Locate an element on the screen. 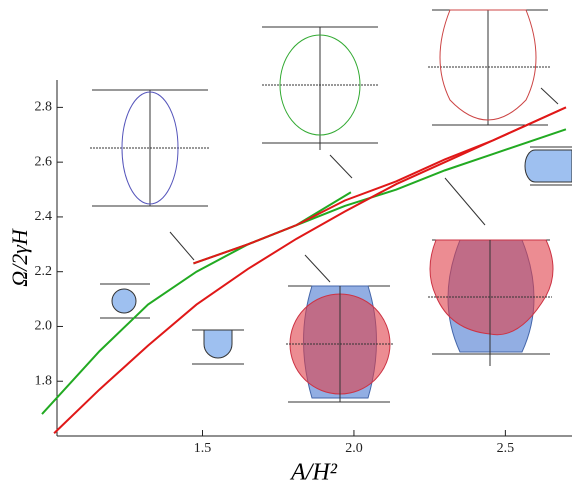 The width and height of the screenshot is (572, 499). y-tick-label: 2.2 is located at coordinates (44, 271).